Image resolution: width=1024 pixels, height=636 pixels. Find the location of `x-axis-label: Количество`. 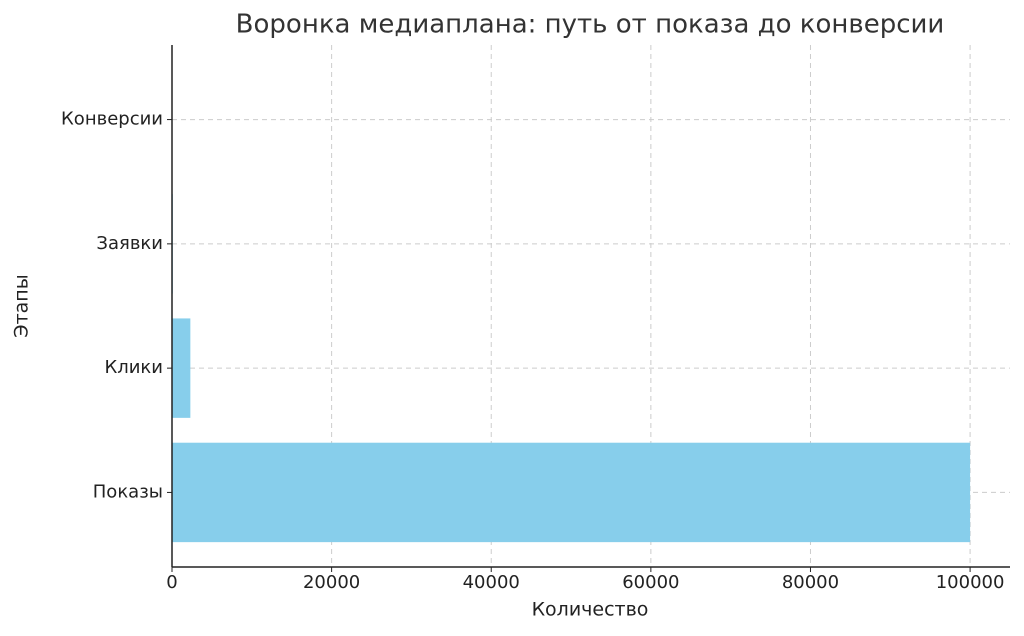

x-axis-label: Количество is located at coordinates (590, 610).